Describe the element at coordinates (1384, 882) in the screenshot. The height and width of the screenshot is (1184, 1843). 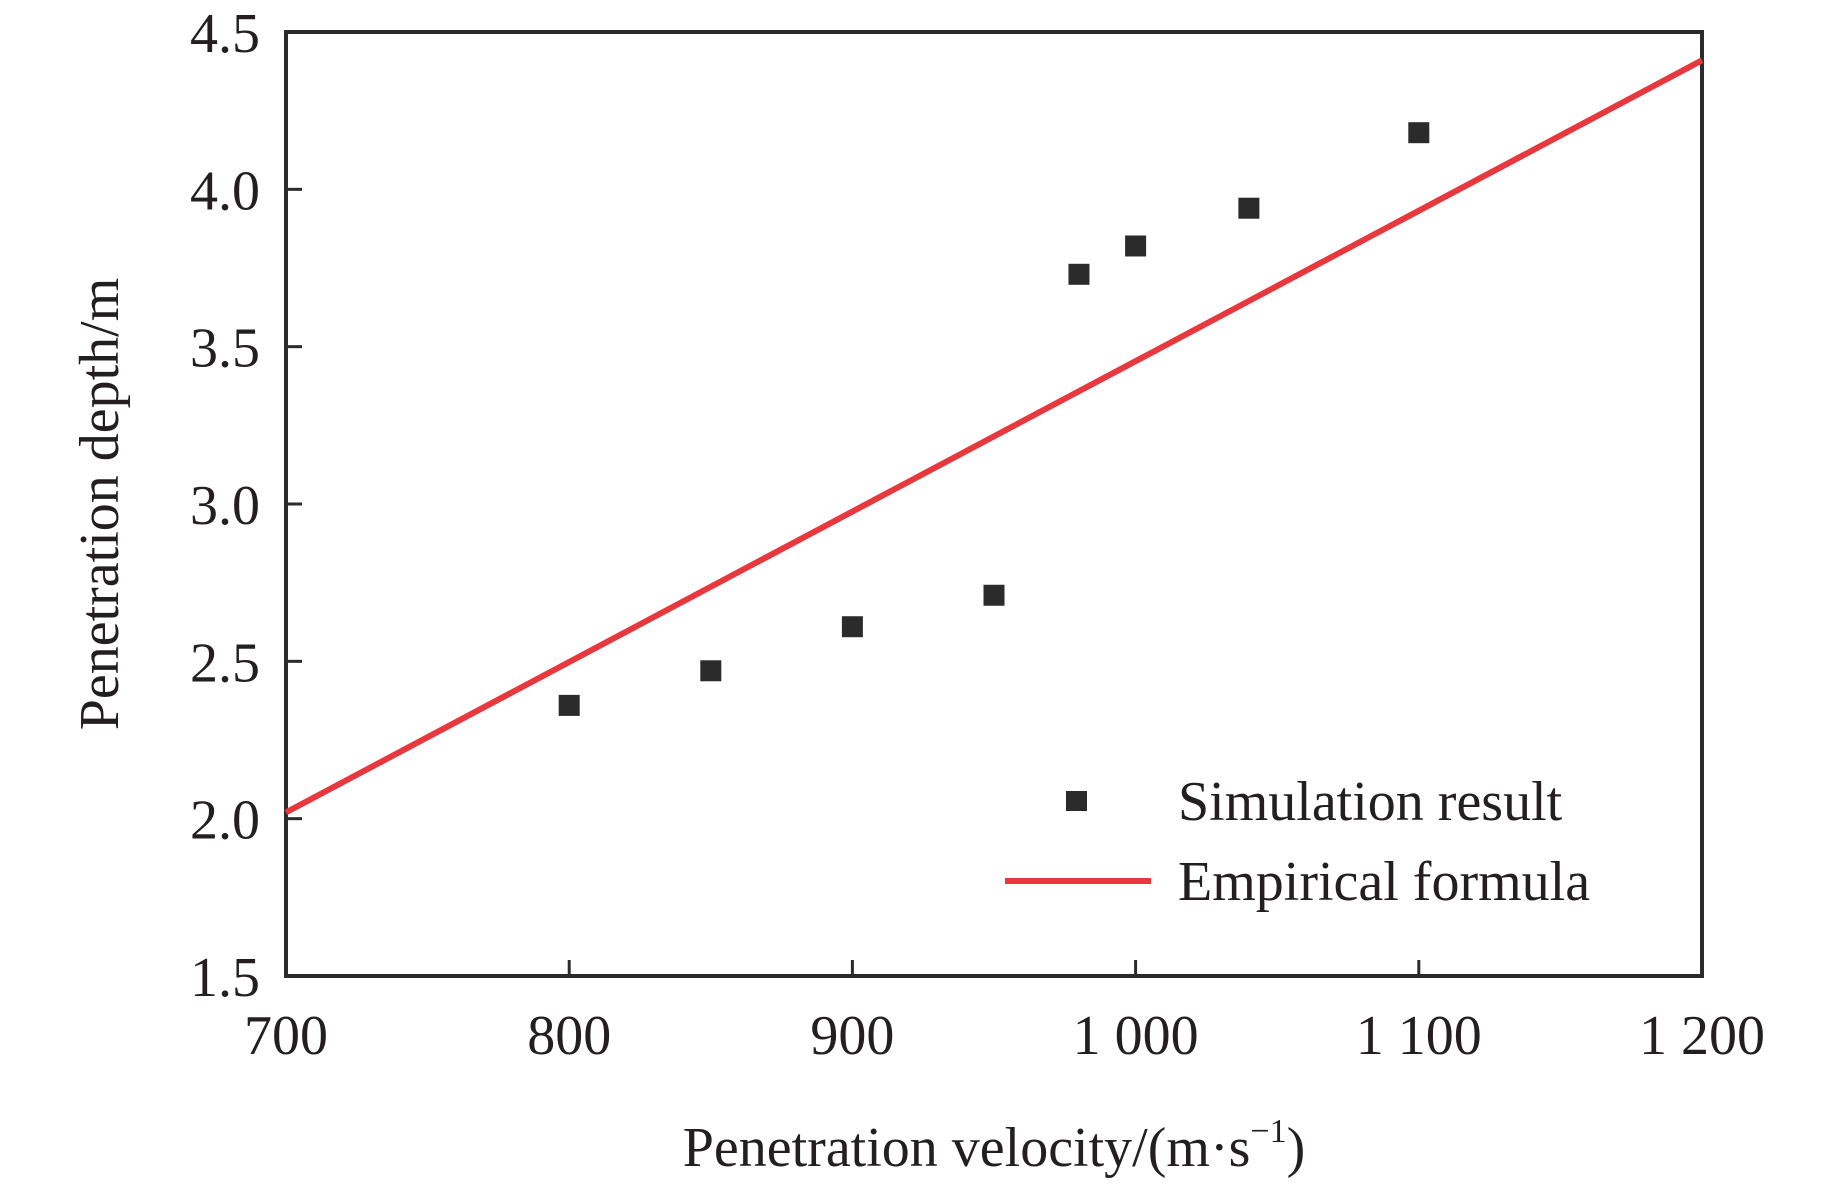
I see `legend-label-empirical-formula: Empirical formula` at that location.